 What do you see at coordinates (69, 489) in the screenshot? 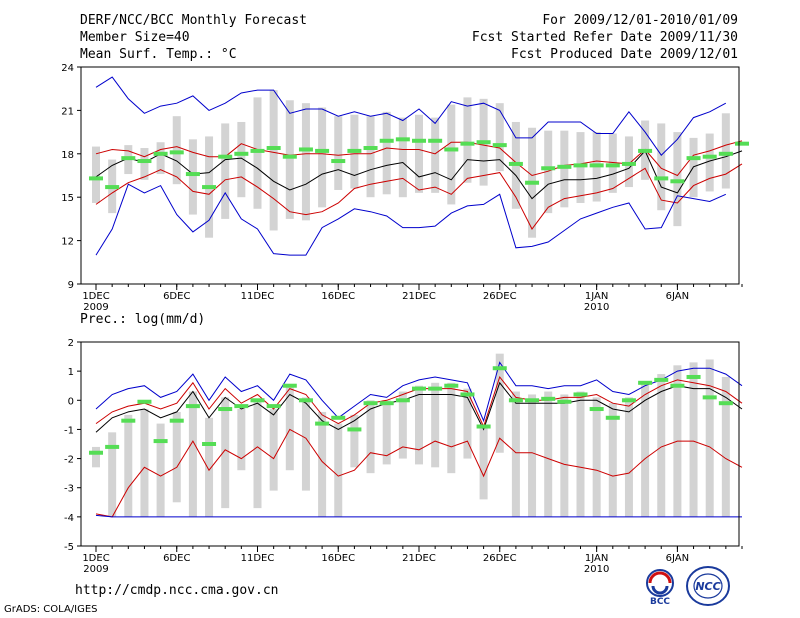
I see `panel2-ytick-label: -3` at bounding box center [69, 489].